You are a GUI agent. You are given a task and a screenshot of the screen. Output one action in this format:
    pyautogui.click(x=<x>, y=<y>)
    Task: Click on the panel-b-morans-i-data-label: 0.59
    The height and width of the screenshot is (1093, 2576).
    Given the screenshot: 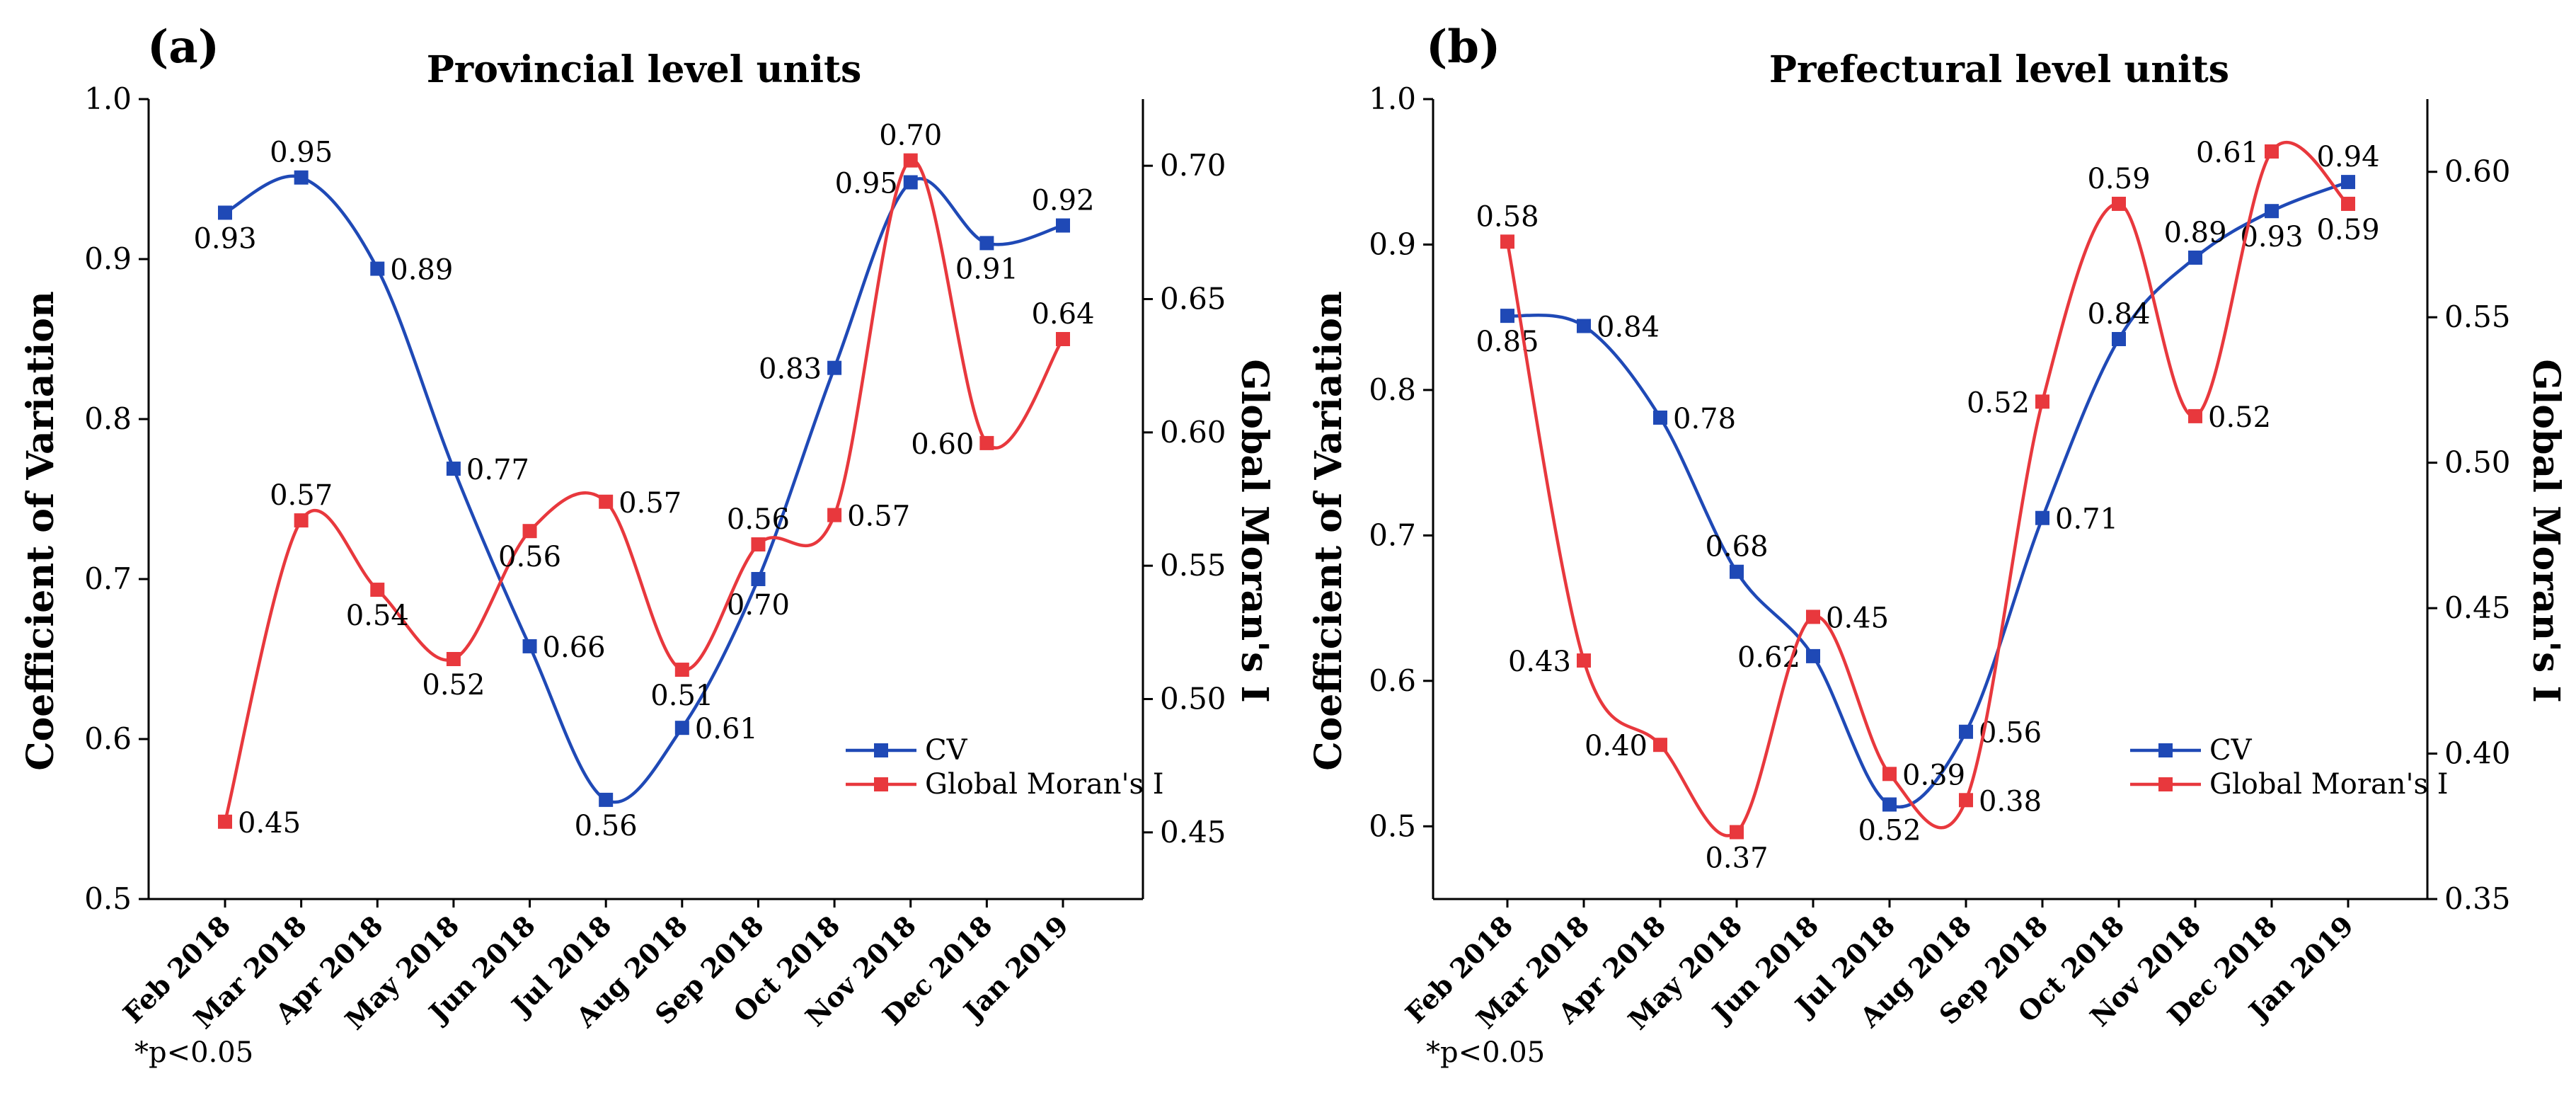 What is the action you would take?
    pyautogui.click(x=2348, y=230)
    